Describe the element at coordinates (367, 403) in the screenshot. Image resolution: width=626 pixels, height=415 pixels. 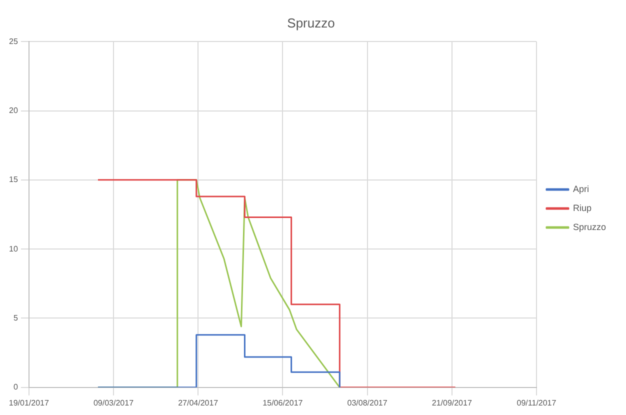
I see `x-tick-label: 03/08/2017` at that location.